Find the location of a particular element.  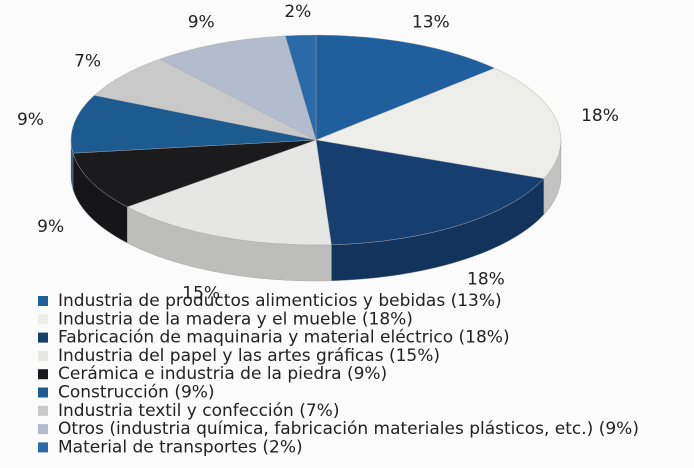

legend-label: Construcción (9%) is located at coordinates (136, 393).